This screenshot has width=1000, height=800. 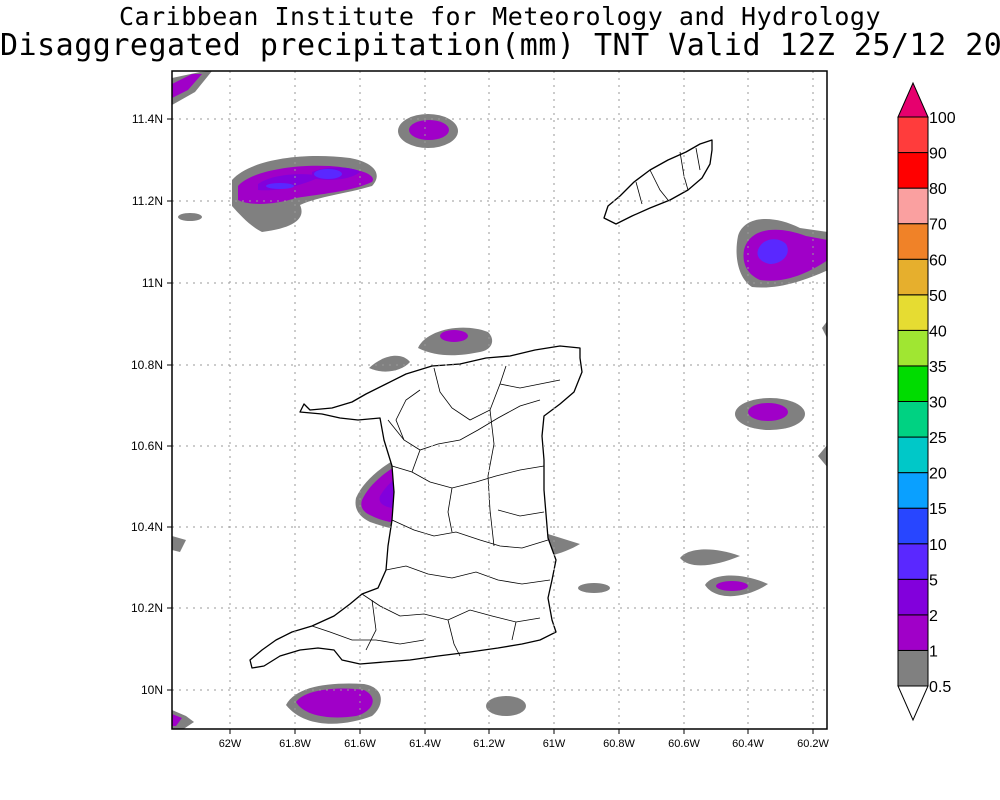 I want to click on legend-label: 70, so click(x=938, y=225).